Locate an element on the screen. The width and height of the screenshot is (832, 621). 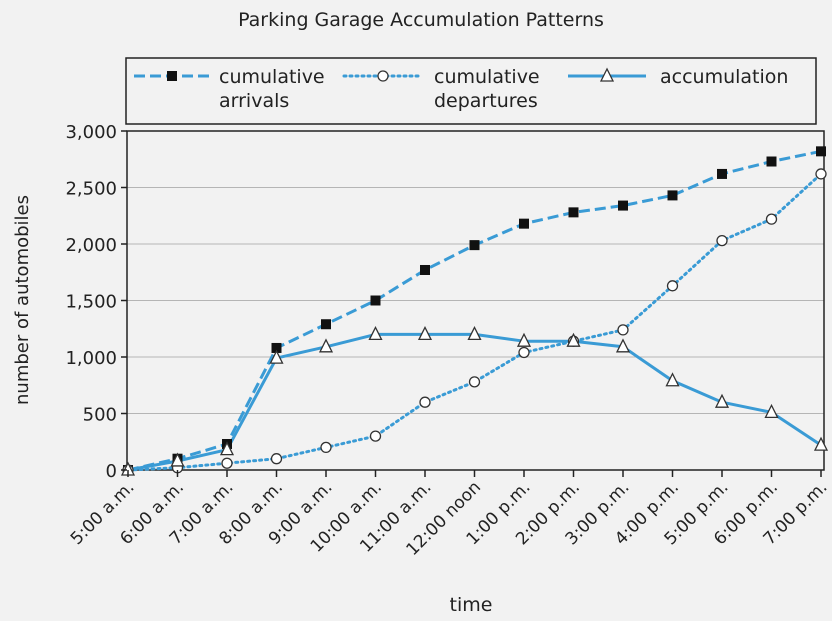
legend-label-3: accumulation is located at coordinates (724, 77).